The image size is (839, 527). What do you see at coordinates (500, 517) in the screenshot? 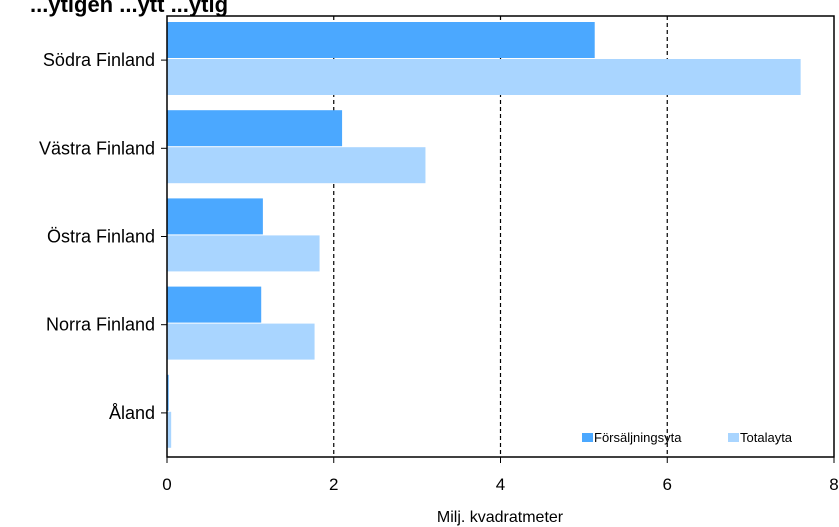
I see `x-axis-title: Milj. kvadratmeter` at bounding box center [500, 517].